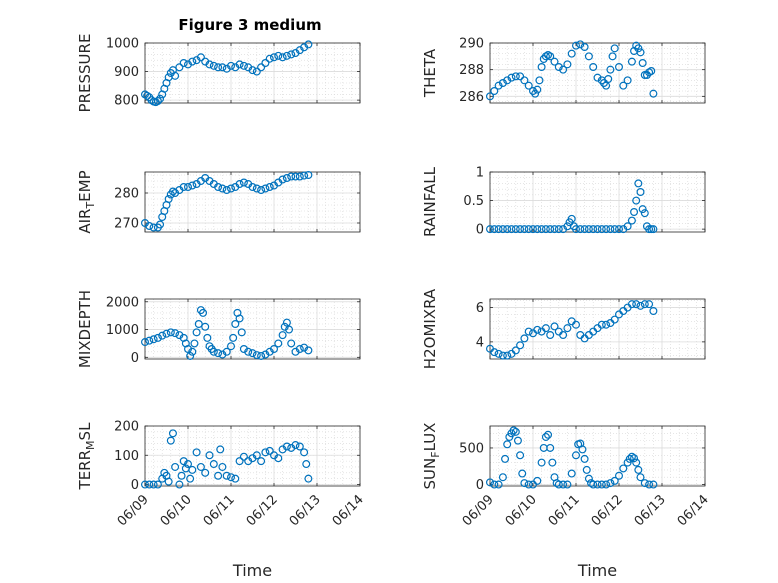 Image resolution: width=778 pixels, height=583 pixels. What do you see at coordinates (252, 570) in the screenshot?
I see `x-axis-label: Time` at bounding box center [252, 570].